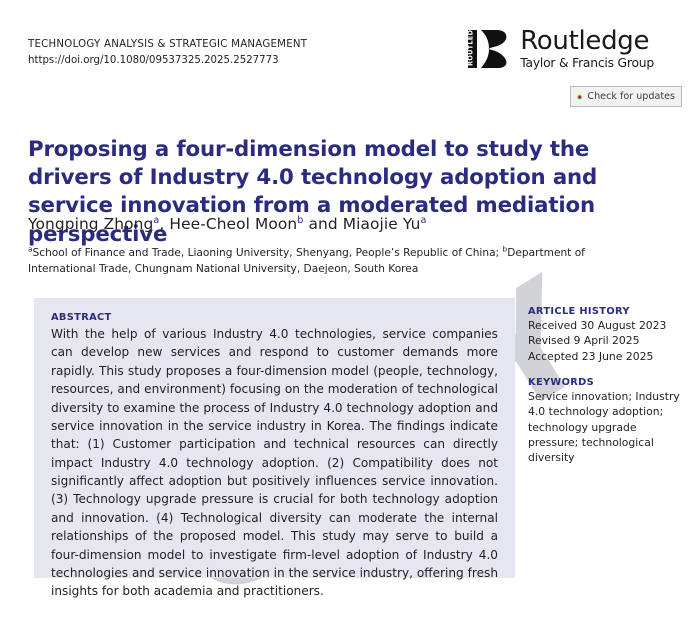 Image resolution: width=690 pixels, height=624 pixels. What do you see at coordinates (597, 325) in the screenshot?
I see `received-date: Received 30 August 2023` at bounding box center [597, 325].